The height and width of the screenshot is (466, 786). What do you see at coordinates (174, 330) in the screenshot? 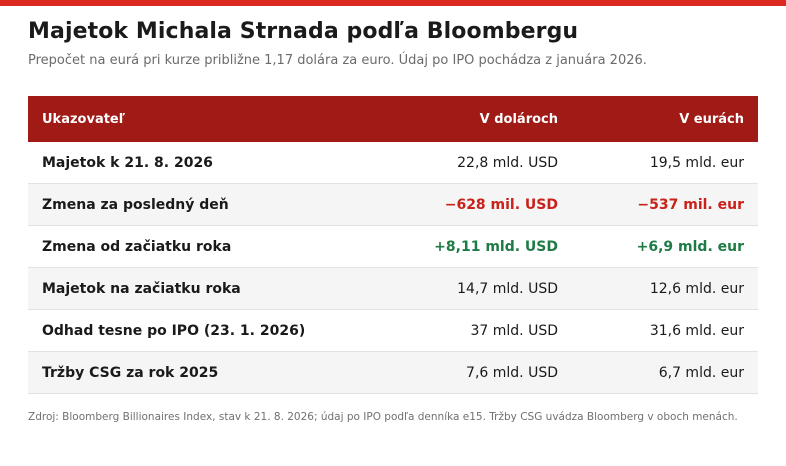
I see `row-label: Odhad tesne po IPO (23. 1. 2026)` at bounding box center [174, 330].